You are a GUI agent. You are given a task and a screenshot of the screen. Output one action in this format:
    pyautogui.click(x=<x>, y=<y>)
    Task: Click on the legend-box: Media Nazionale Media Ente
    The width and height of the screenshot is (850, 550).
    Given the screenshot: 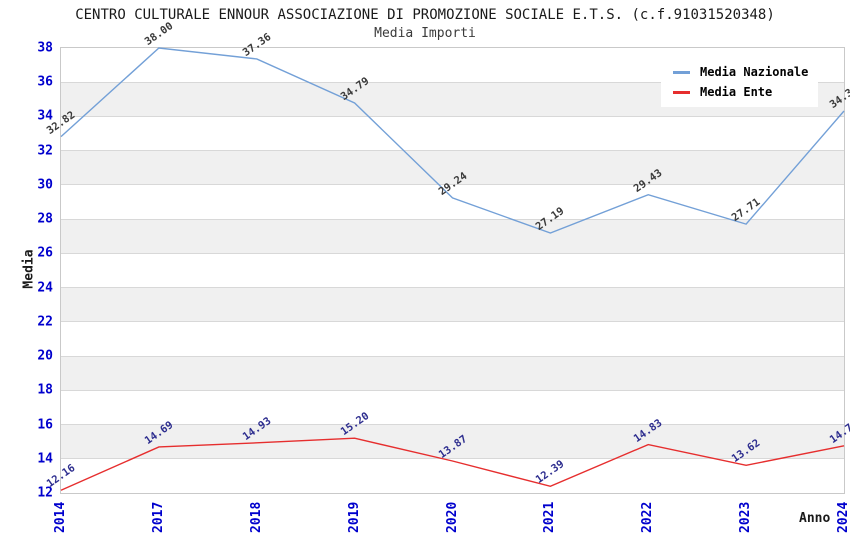 What is the action you would take?
    pyautogui.click(x=740, y=82)
    